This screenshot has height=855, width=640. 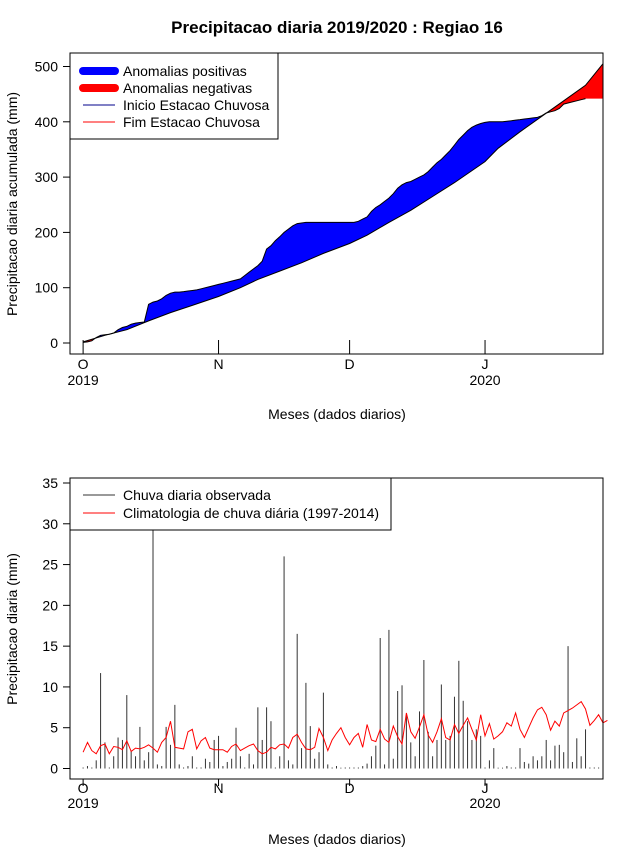 What do you see at coordinates (197, 495) in the screenshot?
I see `bottom-legend-label: Chuva diaria observada` at bounding box center [197, 495].